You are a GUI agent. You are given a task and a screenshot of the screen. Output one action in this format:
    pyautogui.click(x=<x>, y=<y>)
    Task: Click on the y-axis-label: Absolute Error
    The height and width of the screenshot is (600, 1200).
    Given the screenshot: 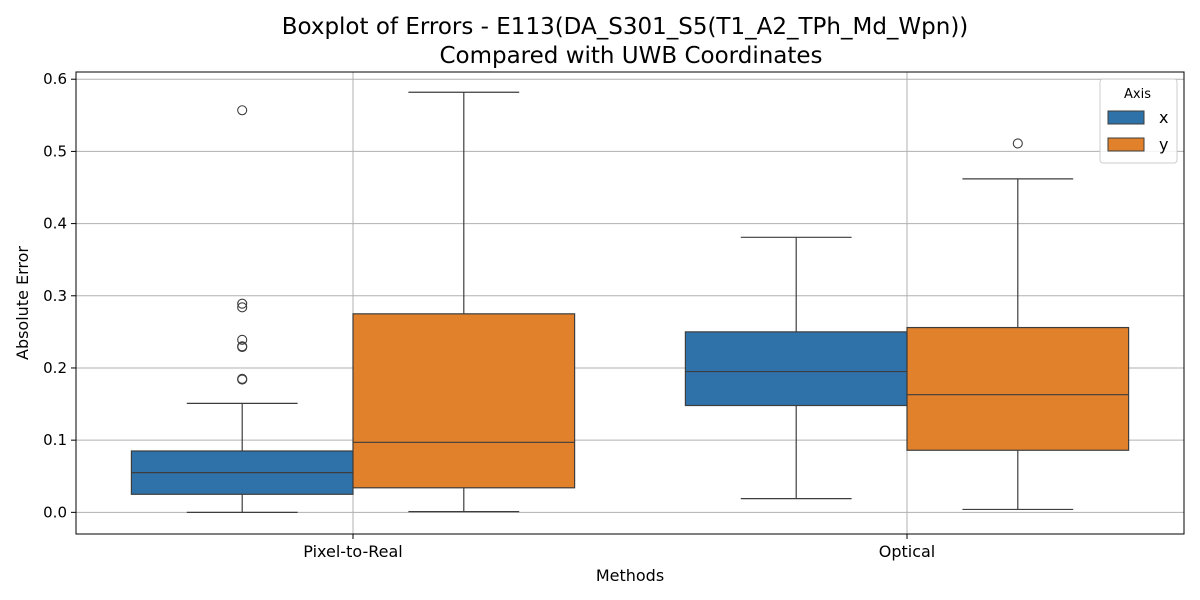 What is the action you would take?
    pyautogui.click(x=22, y=303)
    